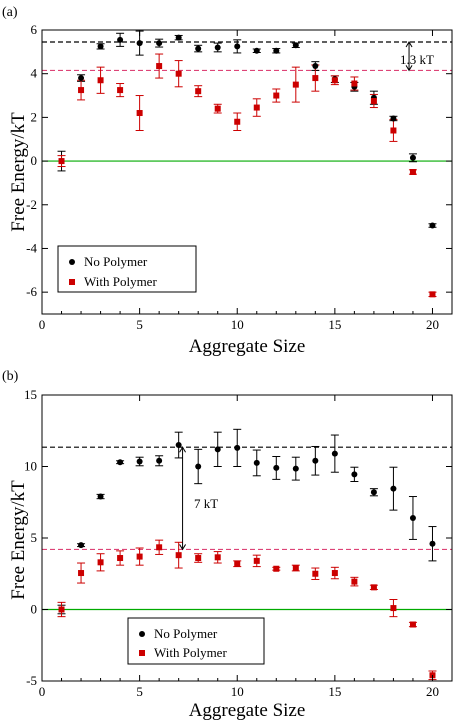 This screenshot has width=456, height=722. What do you see at coordinates (237, 691) in the screenshot?
I see `panel-b-xtick-label-2: 10` at bounding box center [237, 691].